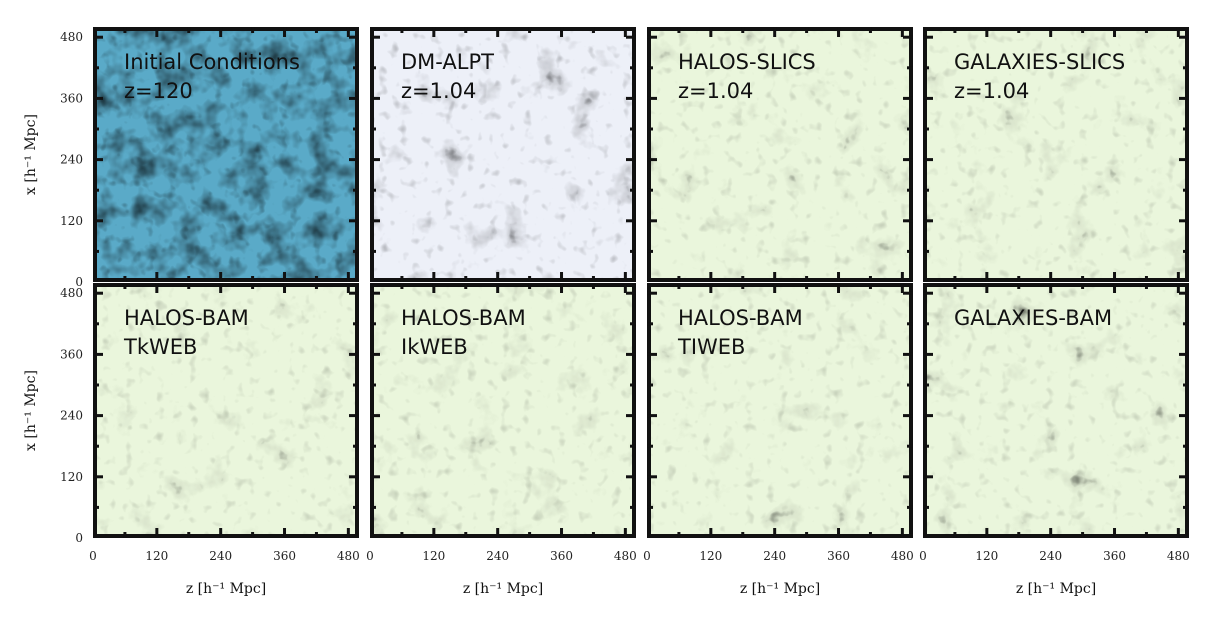  Describe the element at coordinates (711, 347) in the screenshot. I see `panel-label: TIWEB` at that location.